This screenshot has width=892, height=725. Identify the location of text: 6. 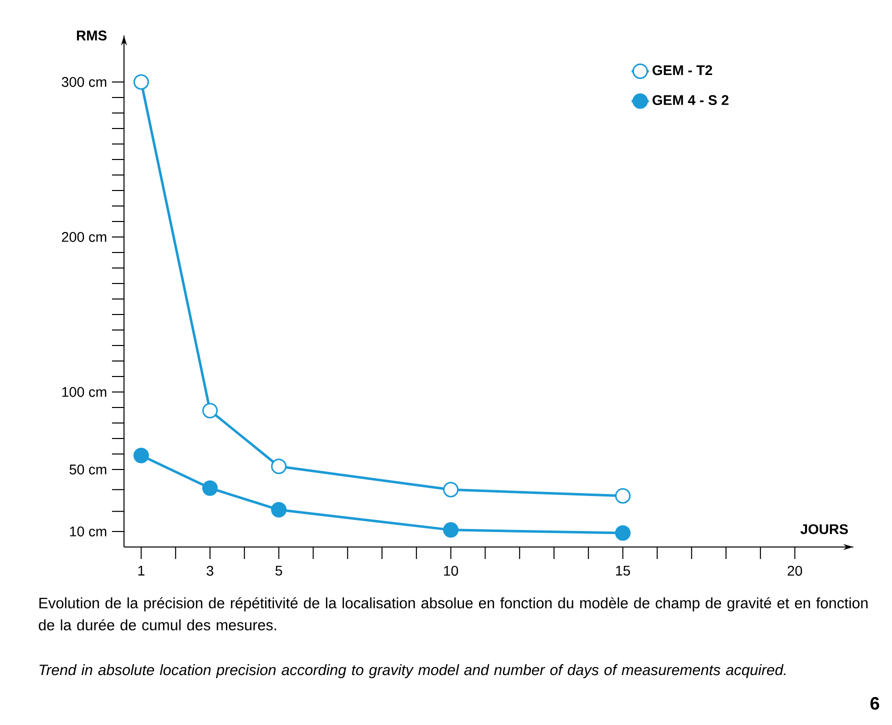
(875, 703).